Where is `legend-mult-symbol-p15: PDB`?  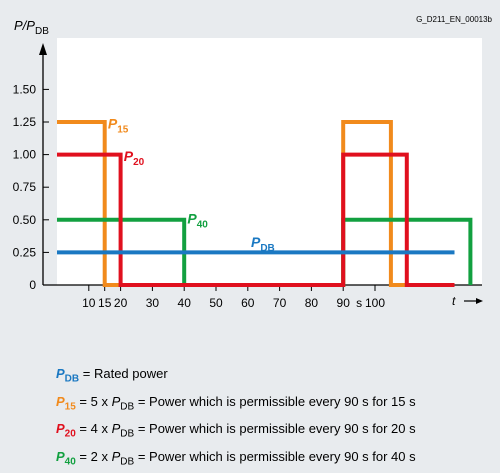 legend-mult-symbol-p15: PDB is located at coordinates (123, 403).